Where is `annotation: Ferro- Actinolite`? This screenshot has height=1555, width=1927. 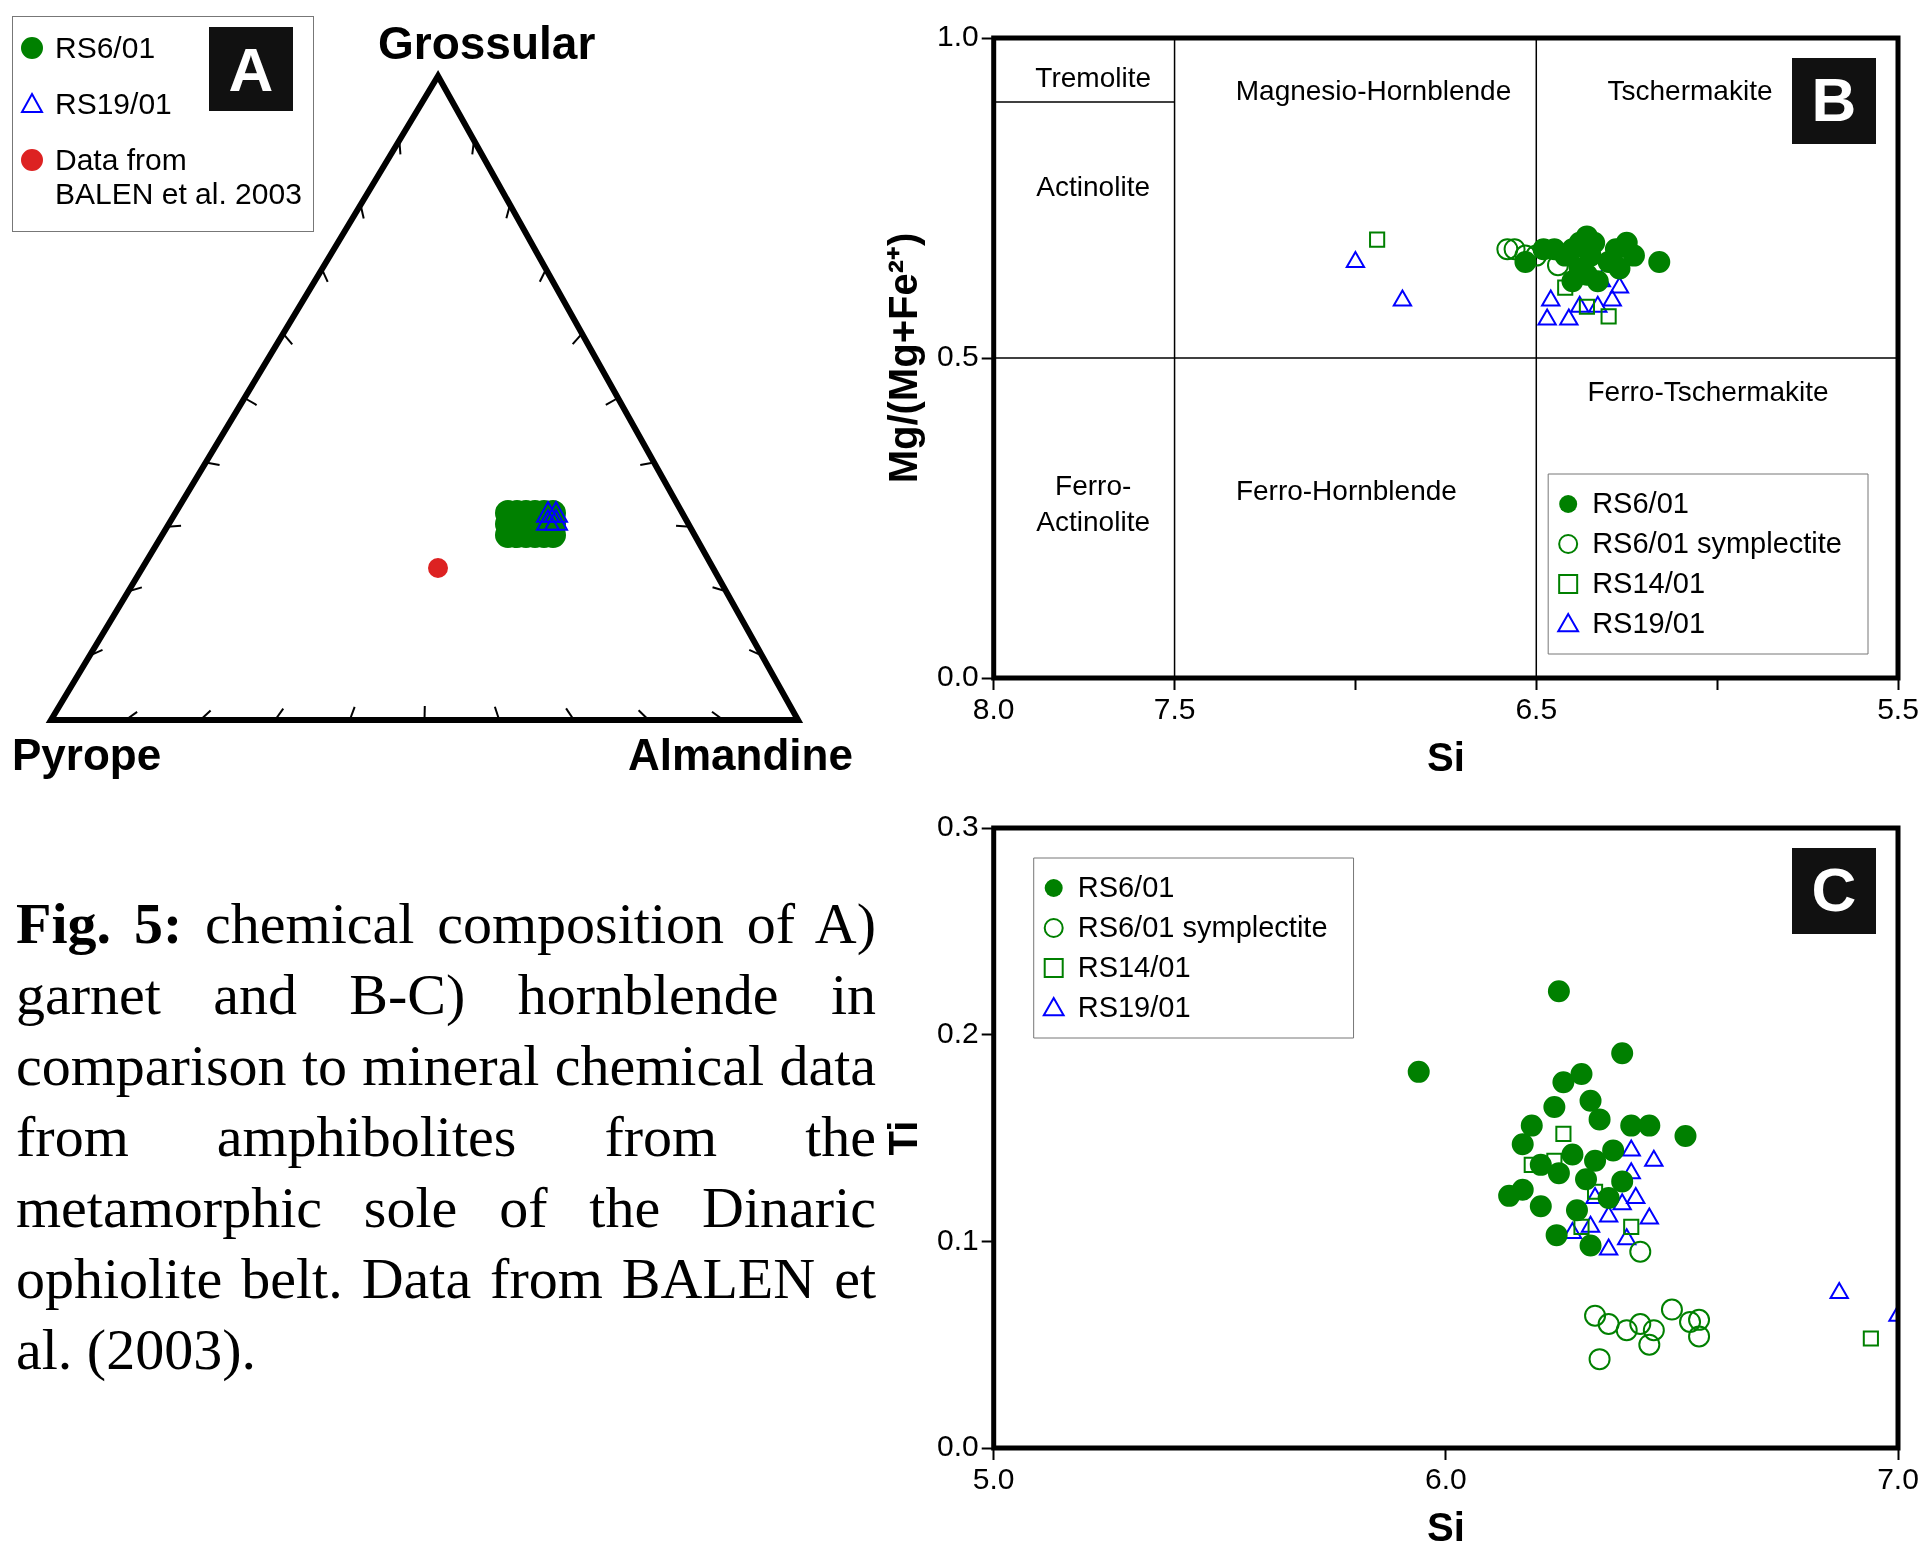 annotation: Ferro- Actinolite is located at coordinates (1093, 503).